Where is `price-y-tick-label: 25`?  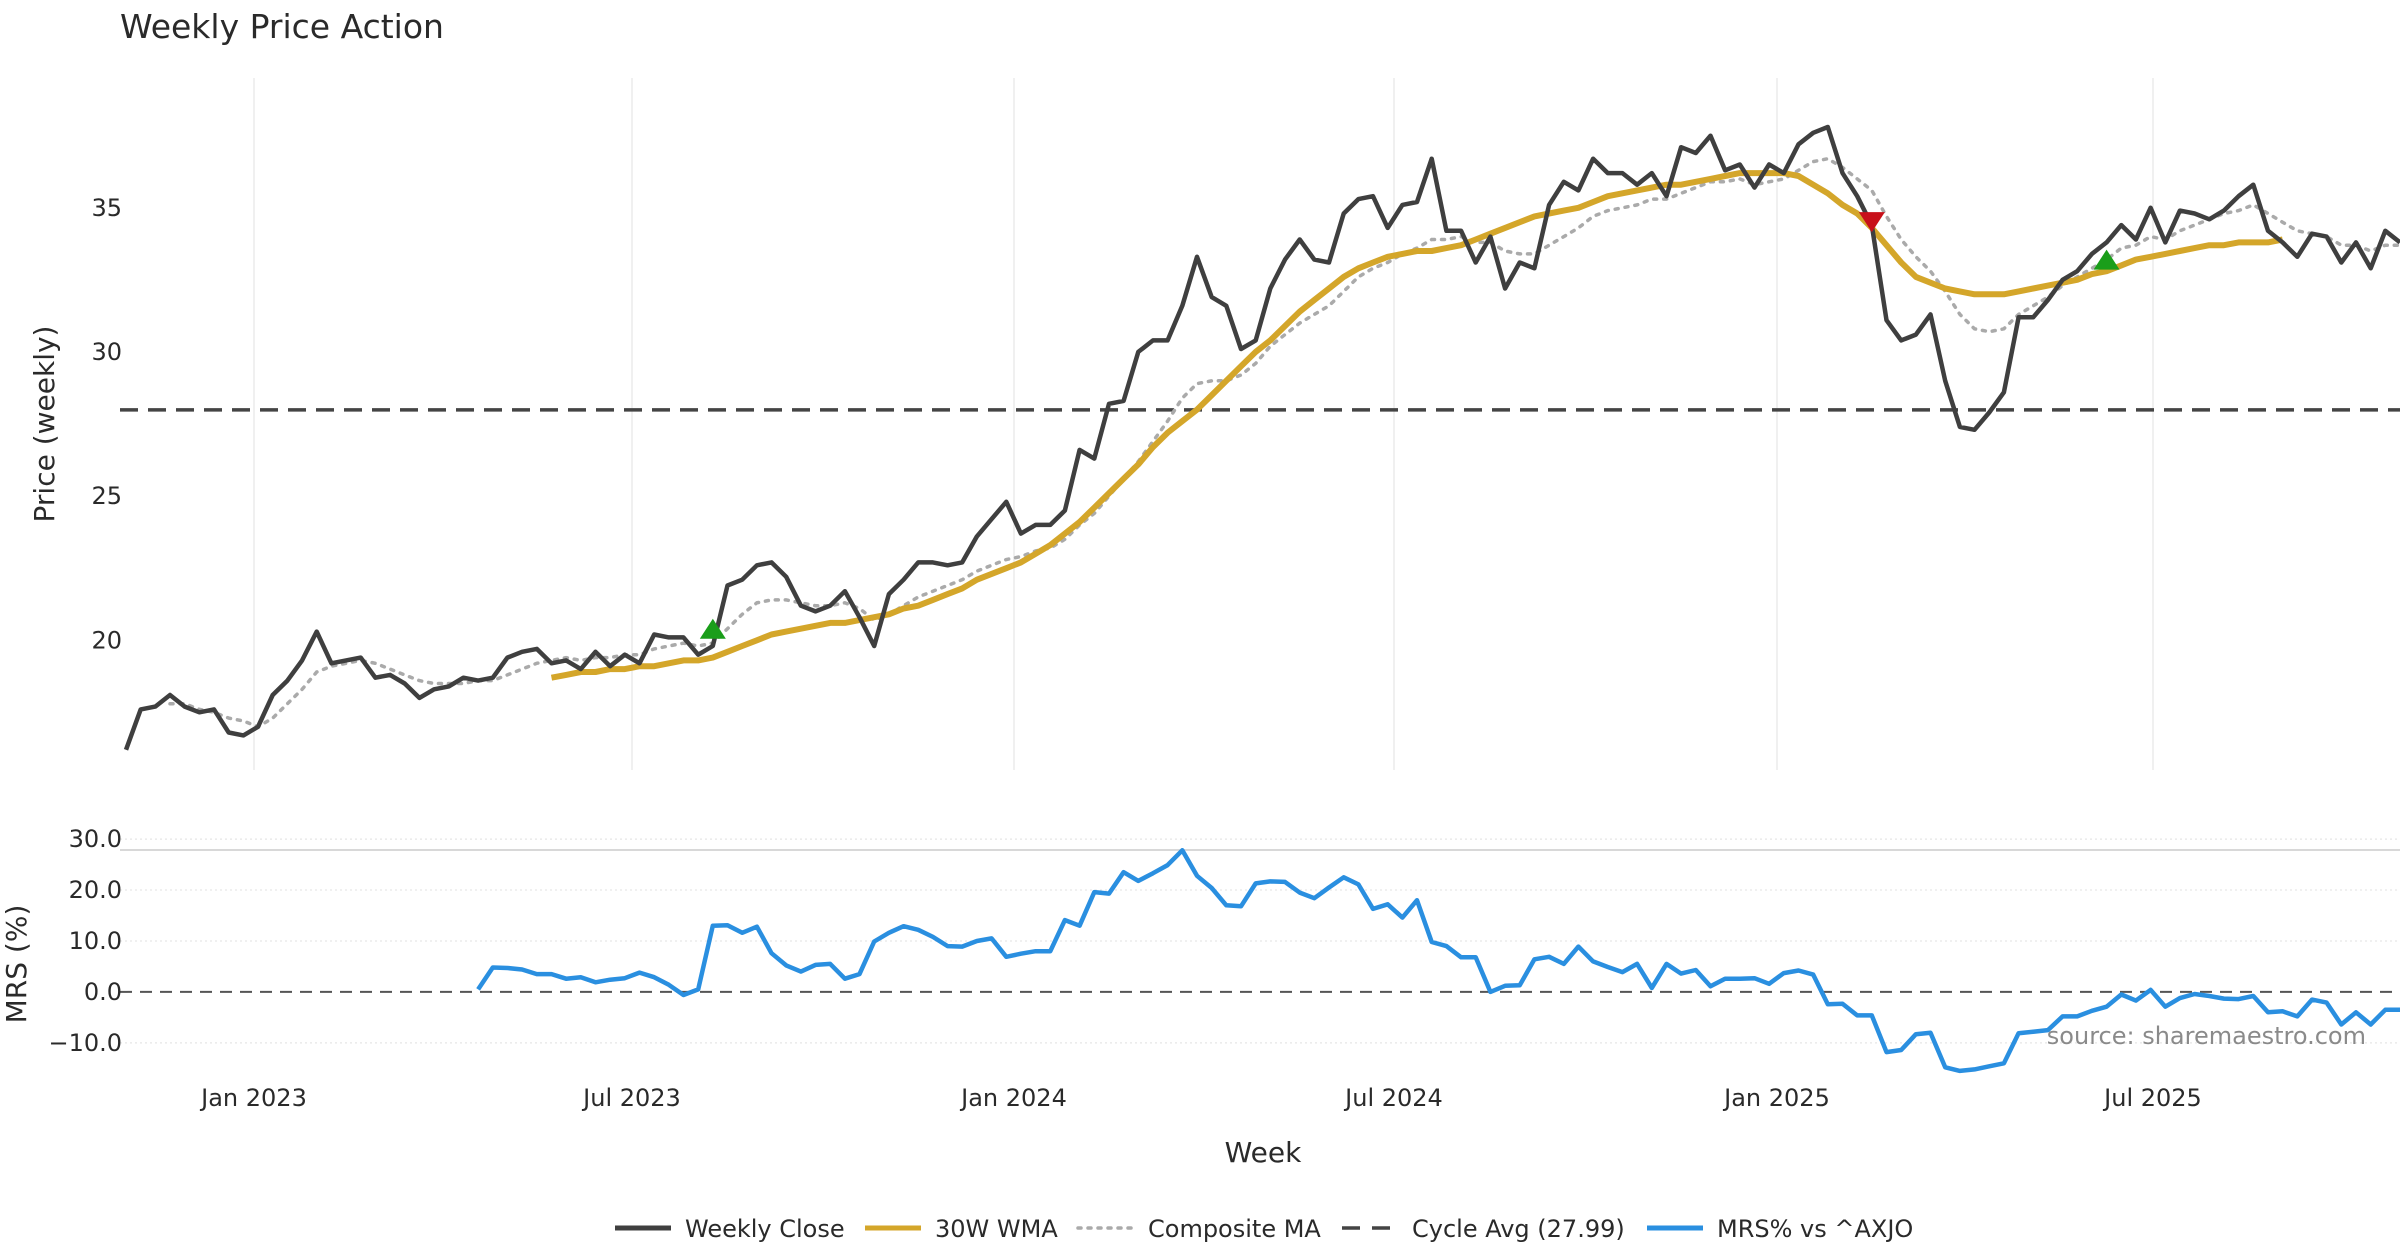 price-y-tick-label: 25 is located at coordinates (106, 496).